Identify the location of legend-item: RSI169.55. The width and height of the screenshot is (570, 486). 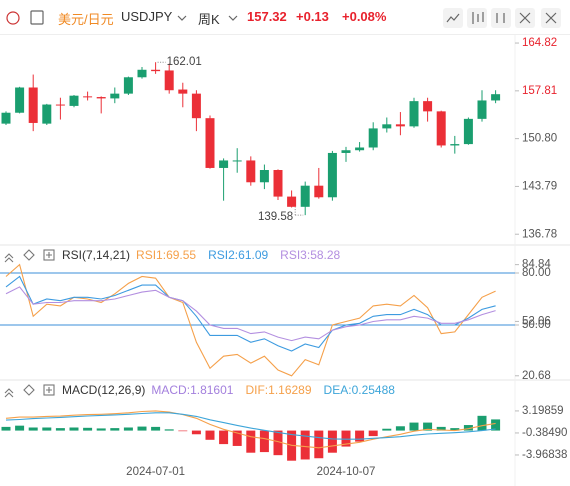
(169, 255).